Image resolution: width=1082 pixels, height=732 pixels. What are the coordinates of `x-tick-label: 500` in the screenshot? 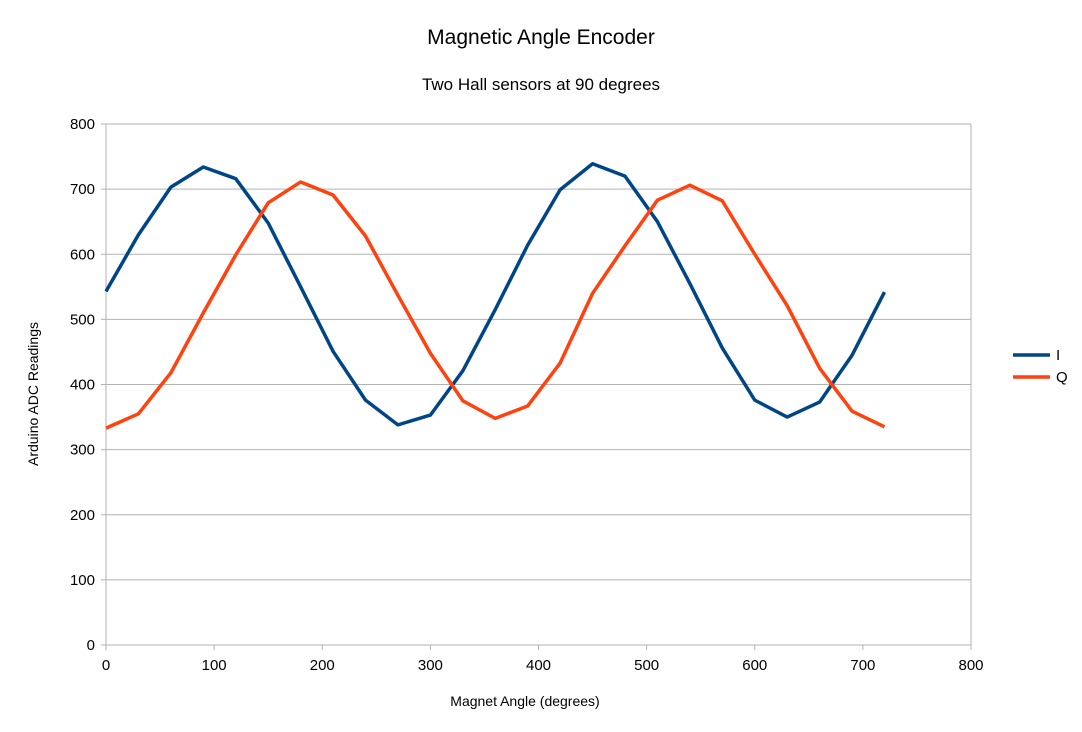 It's located at (646, 665).